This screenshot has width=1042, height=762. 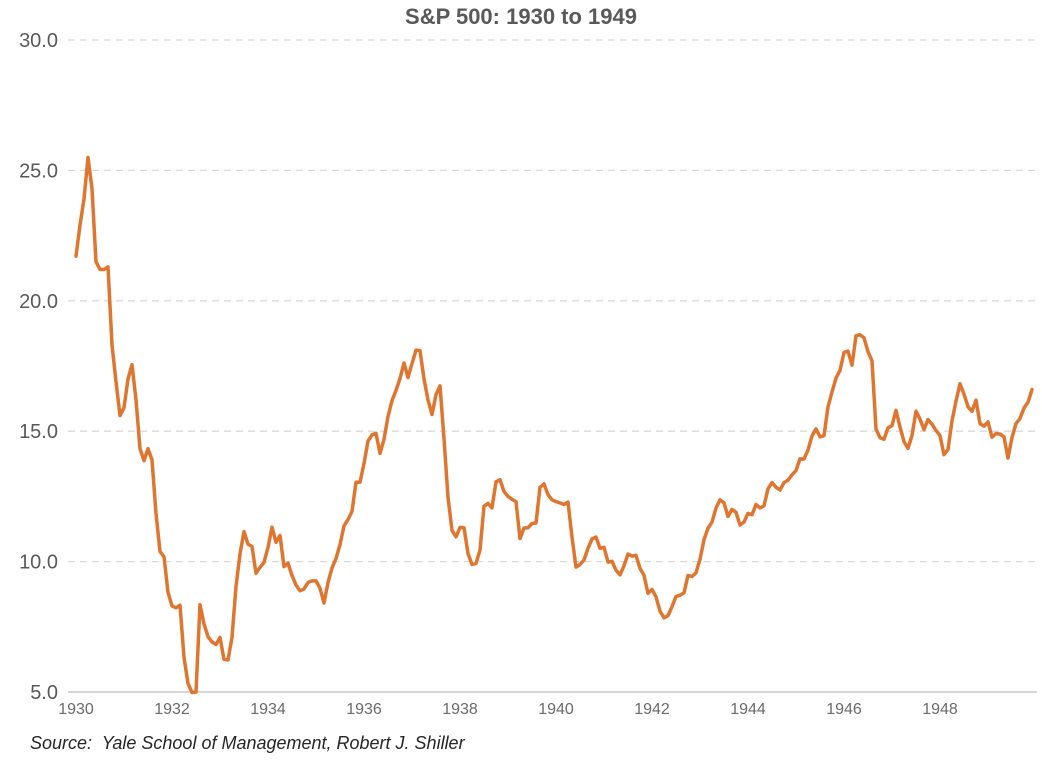 What do you see at coordinates (652, 709) in the screenshot?
I see `x-axis-tick-label: 1942` at bounding box center [652, 709].